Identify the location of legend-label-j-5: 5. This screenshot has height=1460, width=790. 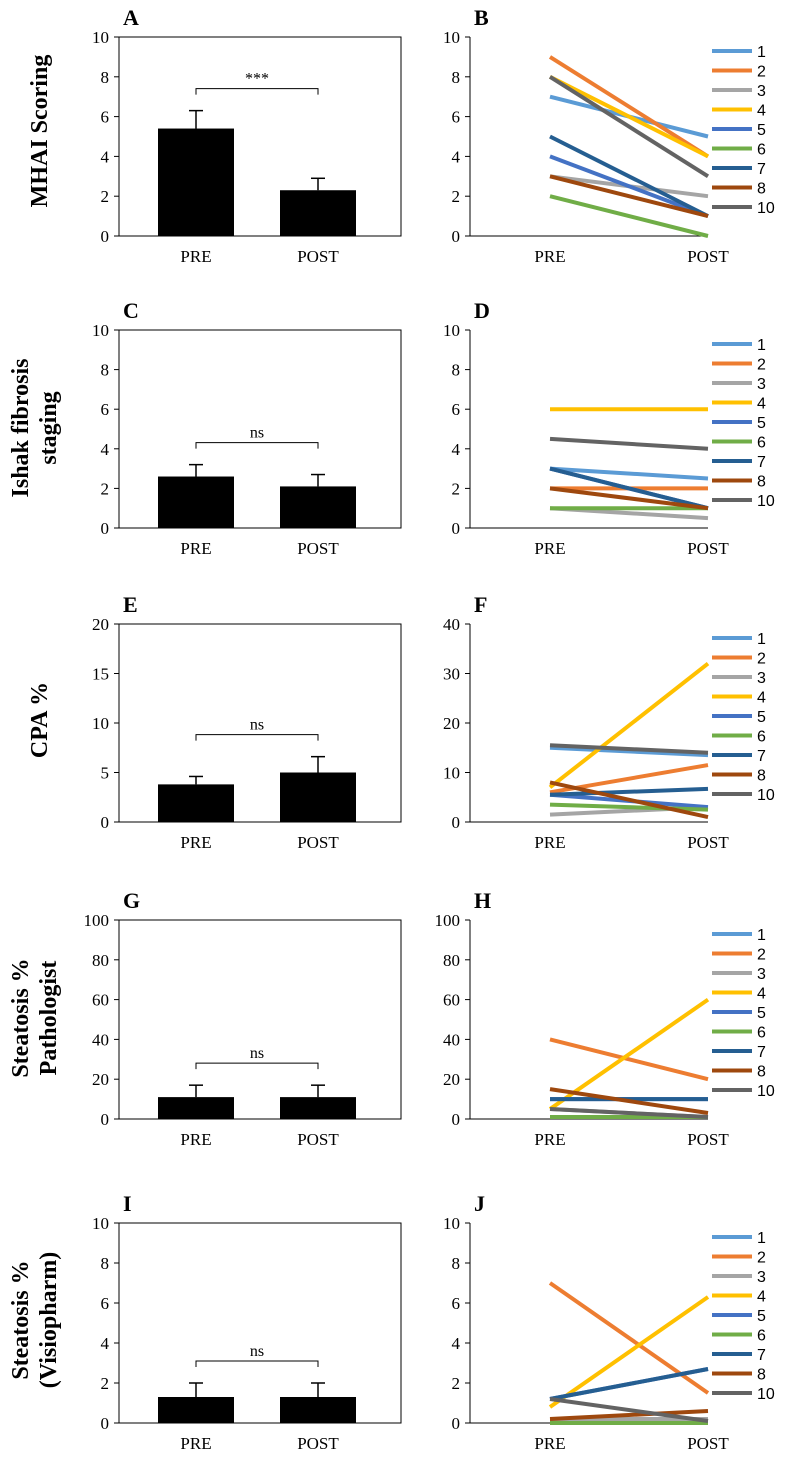
(761, 1316).